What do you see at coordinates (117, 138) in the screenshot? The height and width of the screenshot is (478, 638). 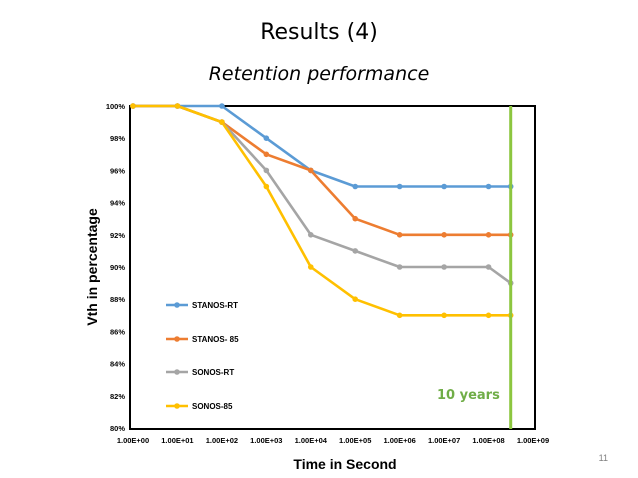 I see `y-tick-label: 98%` at bounding box center [117, 138].